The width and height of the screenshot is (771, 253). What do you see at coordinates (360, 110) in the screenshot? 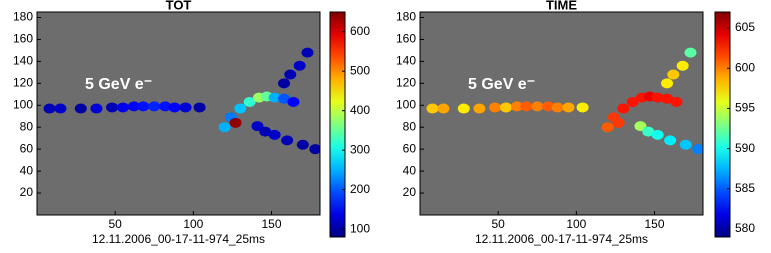
I see `colorbar-tick-label: 400` at bounding box center [360, 110].